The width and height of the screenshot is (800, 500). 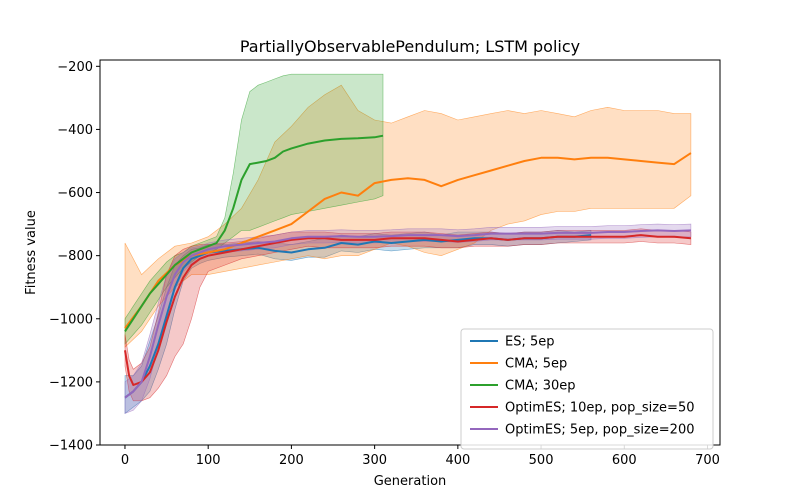 I want to click on y-tick-label: −600, so click(x=75, y=193).